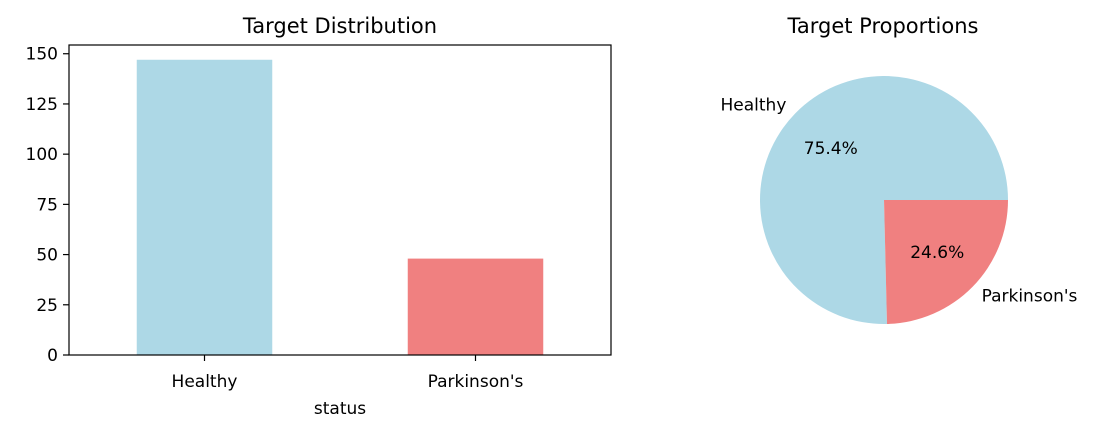  Describe the element at coordinates (348, 373) in the screenshot. I see `bar-x-ticks: Healthy Parkinson's` at that location.